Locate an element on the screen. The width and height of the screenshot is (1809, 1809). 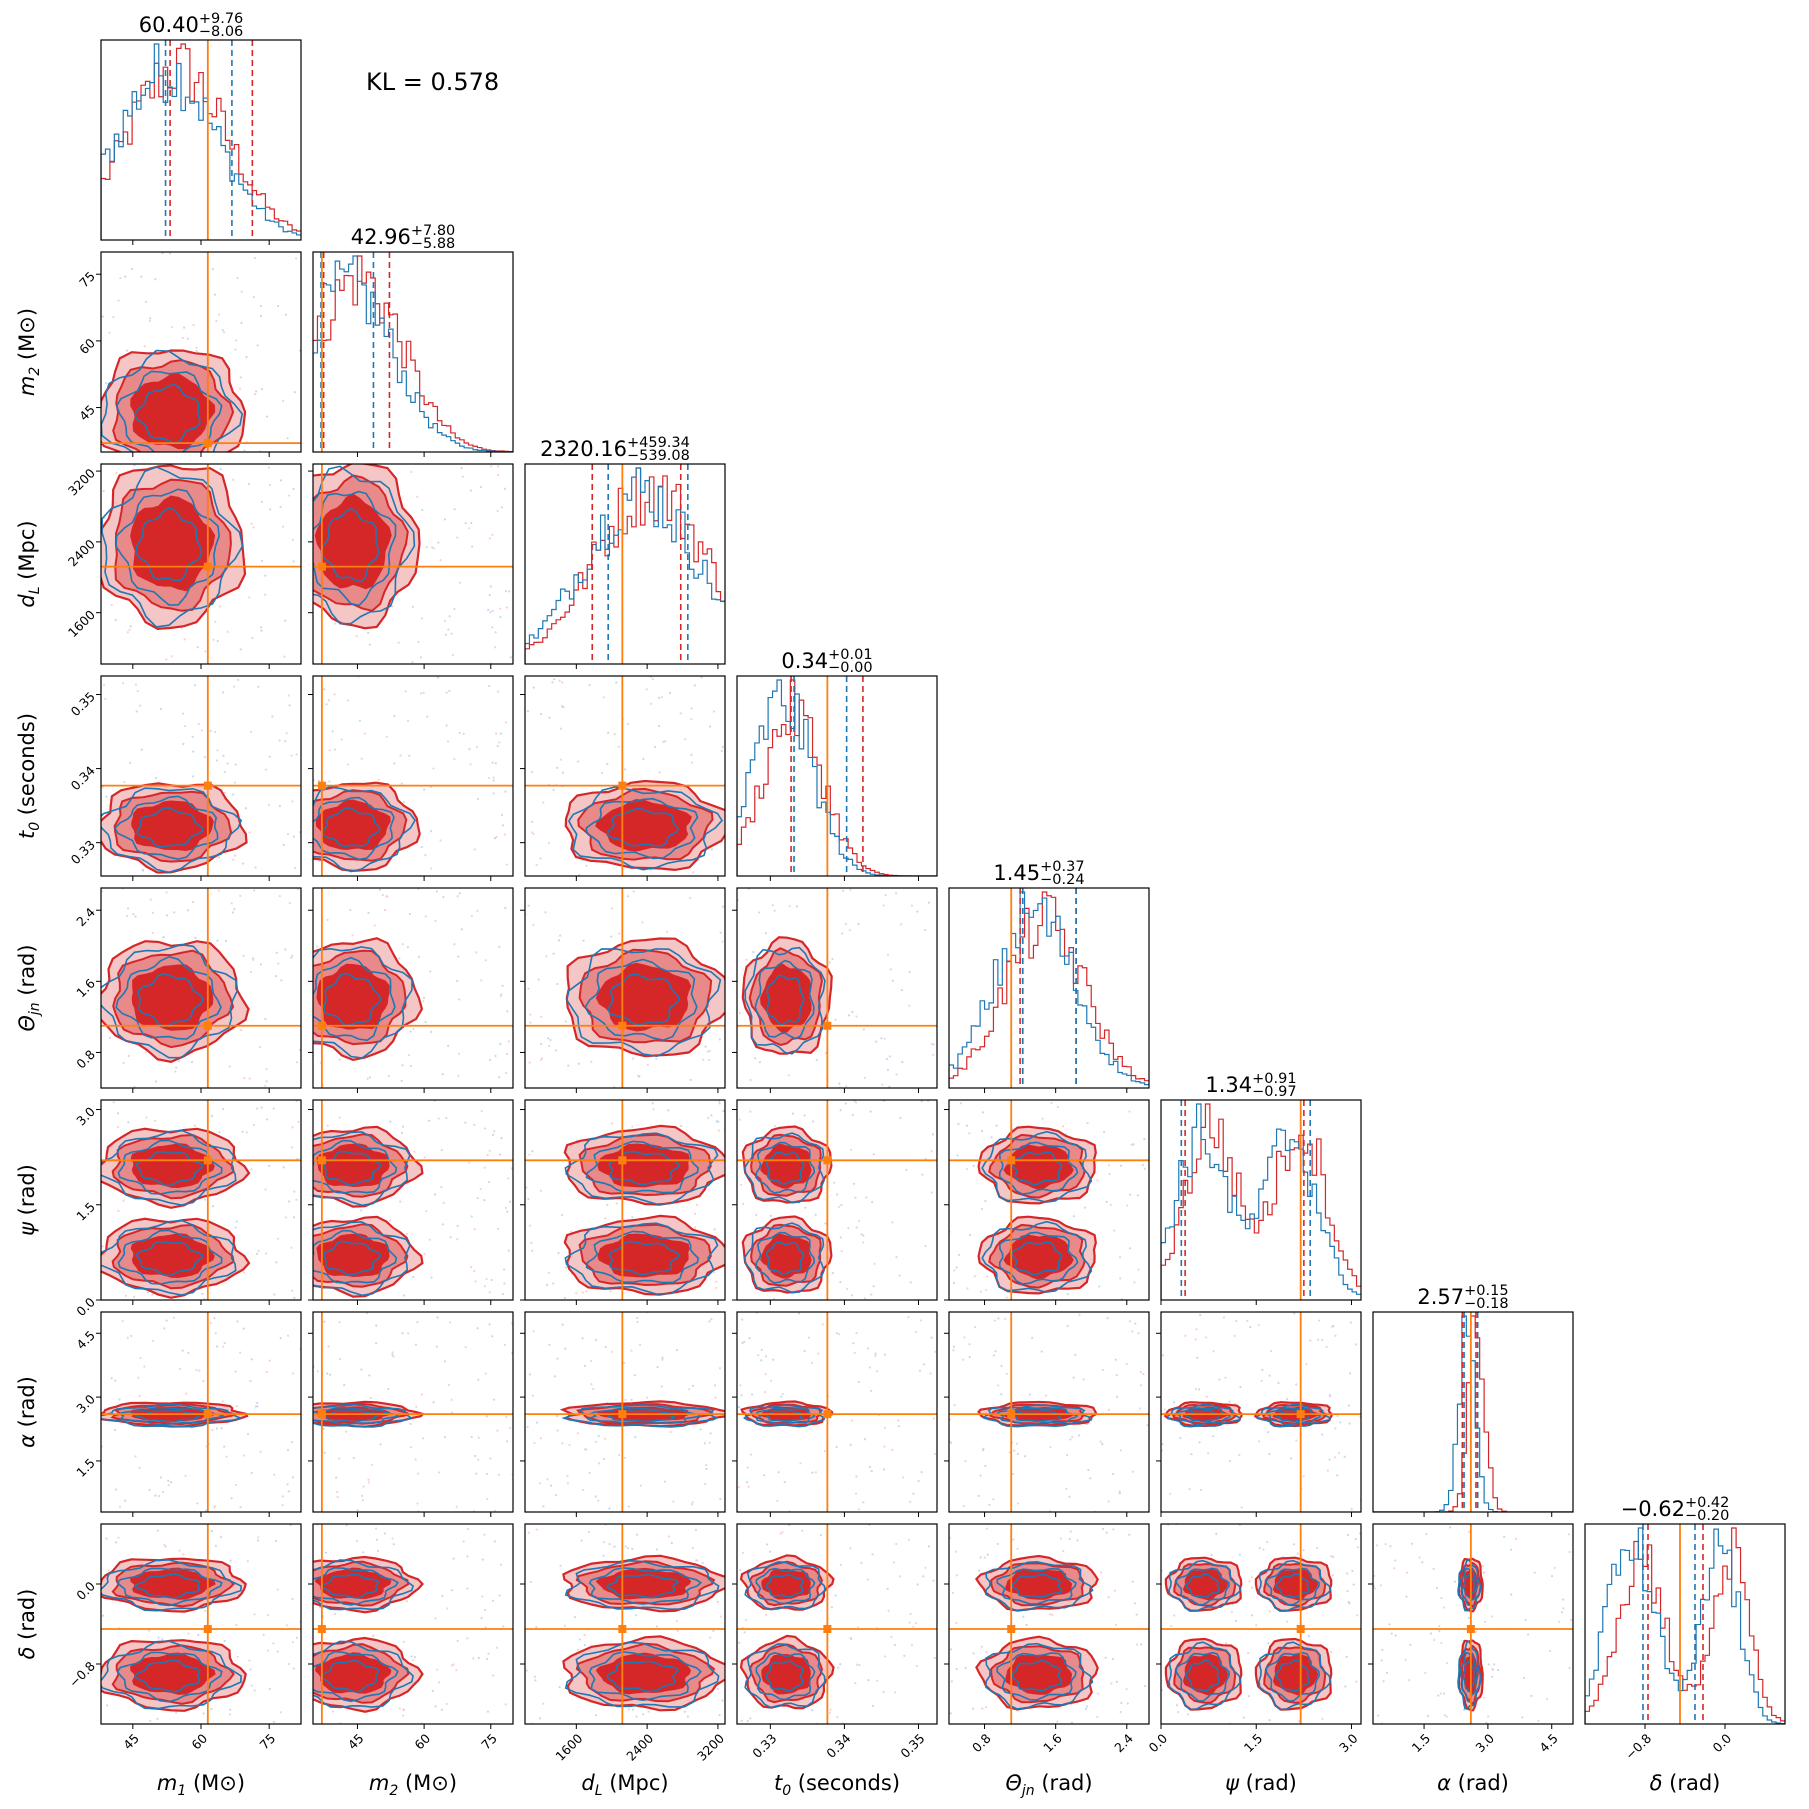
x-axis-label-m2: m2 (M⊙) is located at coordinates (413, 1785).